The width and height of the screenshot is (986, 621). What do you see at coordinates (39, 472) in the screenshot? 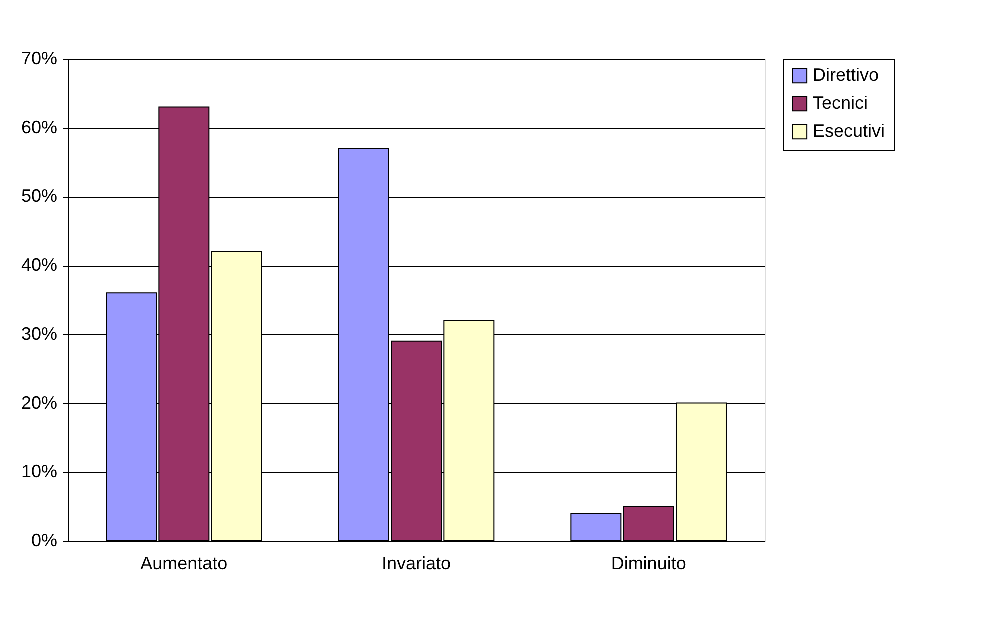
I see `y-tick-label: 10%` at bounding box center [39, 472].